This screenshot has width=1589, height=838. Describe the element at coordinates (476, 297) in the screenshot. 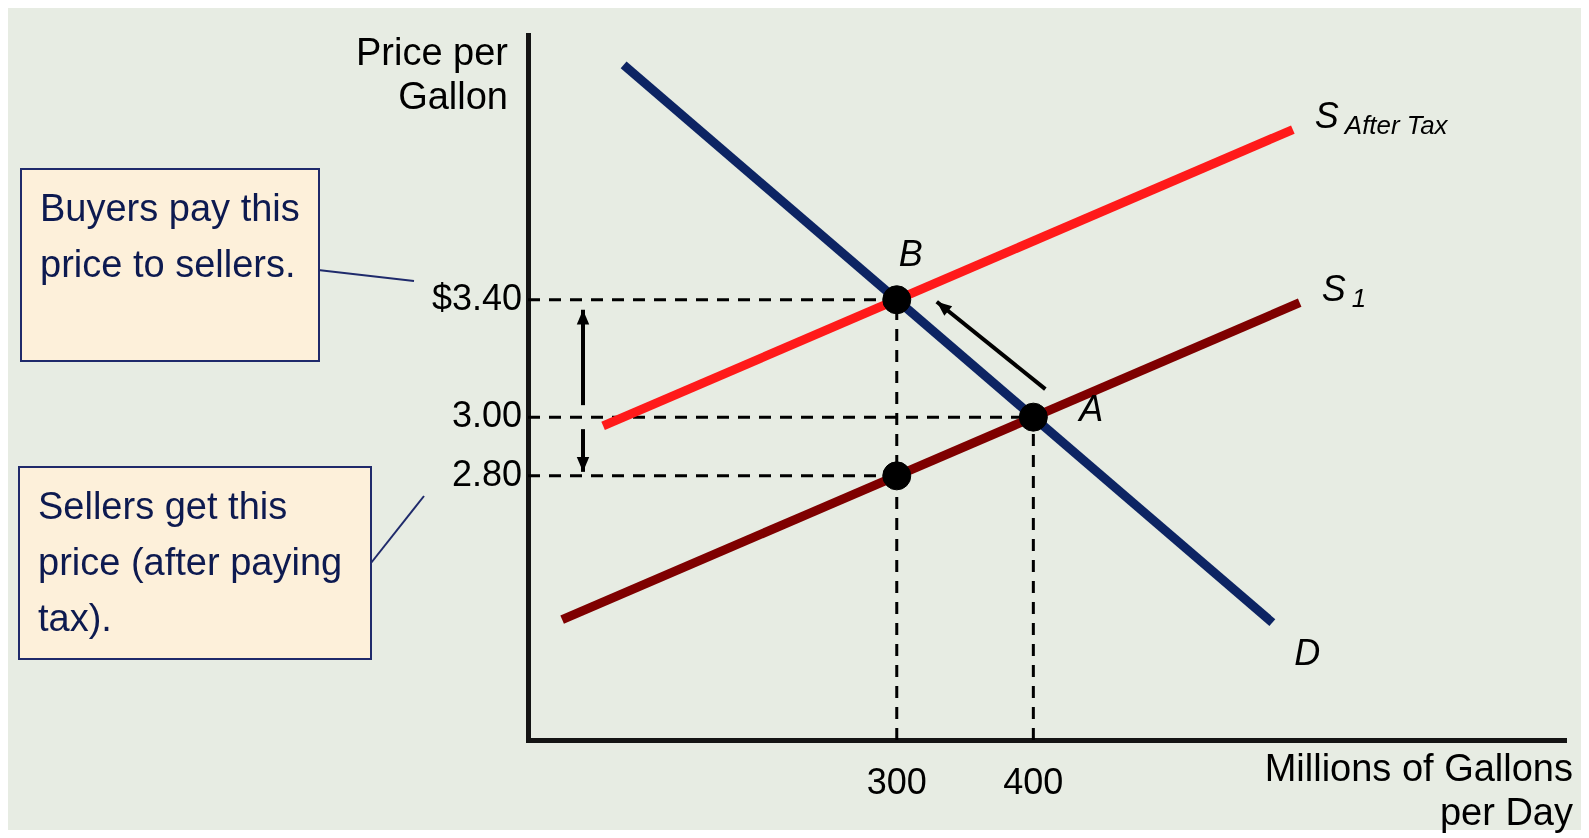

I see `y-tick-label: $3.40` at that location.